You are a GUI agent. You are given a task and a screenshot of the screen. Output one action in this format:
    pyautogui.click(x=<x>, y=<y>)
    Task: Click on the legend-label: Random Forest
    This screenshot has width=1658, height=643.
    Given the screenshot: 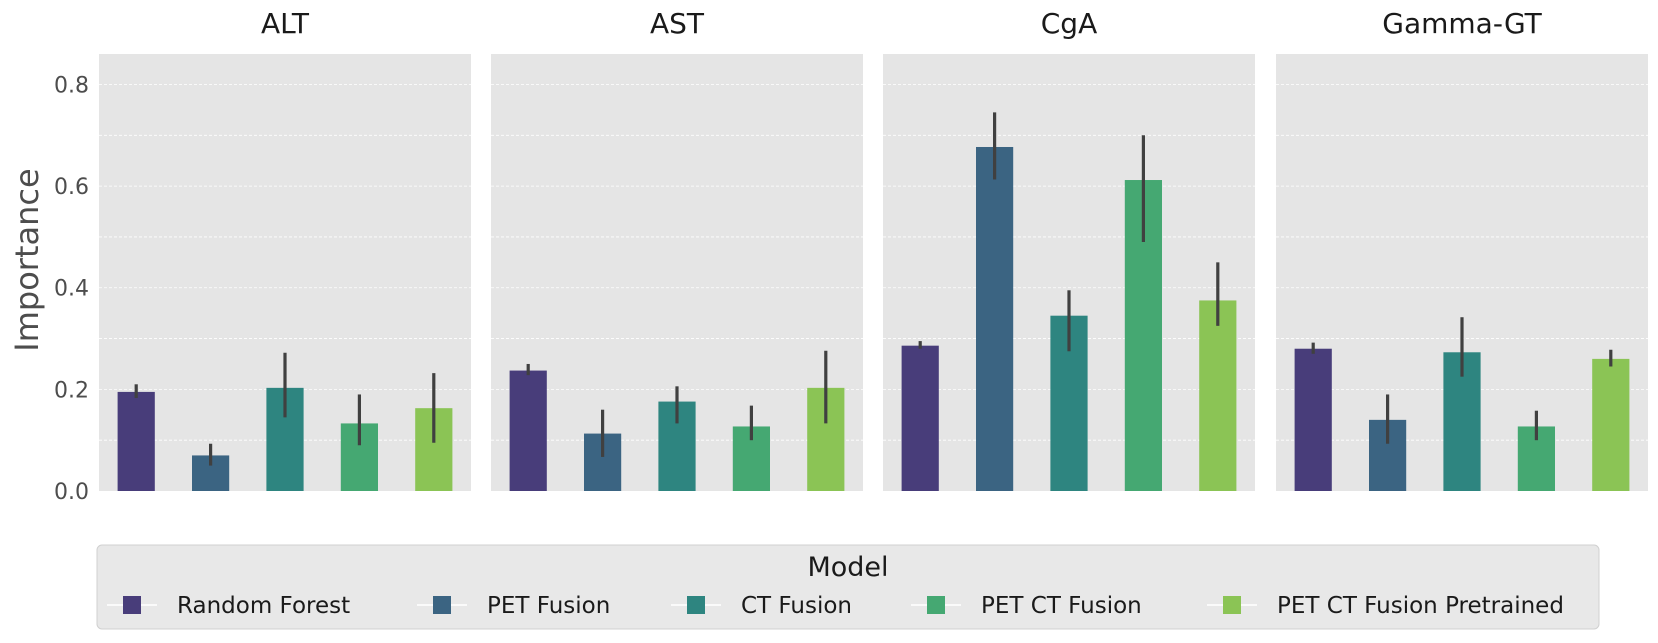 What is the action you would take?
    pyautogui.click(x=263, y=606)
    